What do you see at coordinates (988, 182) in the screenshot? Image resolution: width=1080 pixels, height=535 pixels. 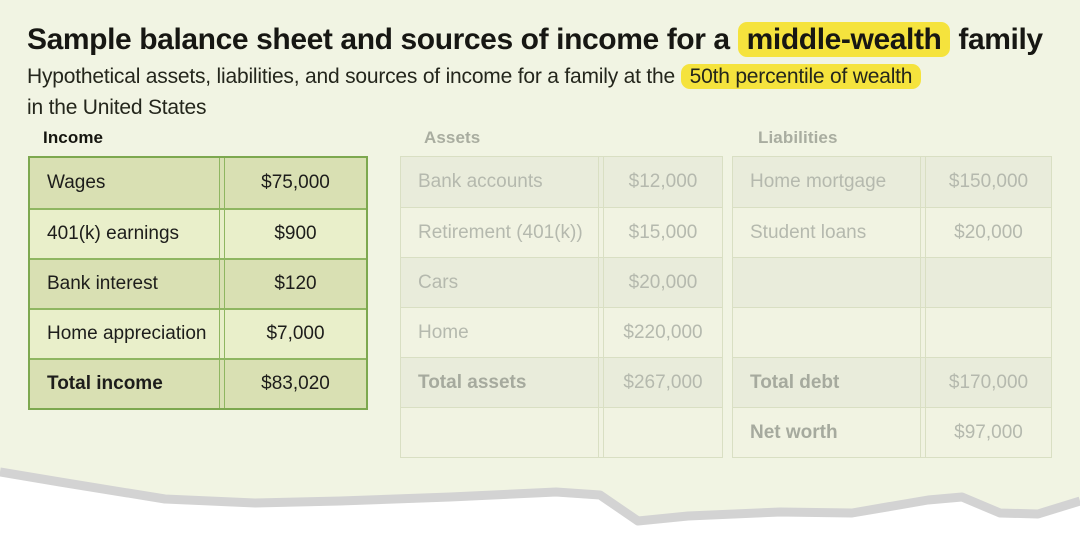 I see `table-cell: $150,000` at bounding box center [988, 182].